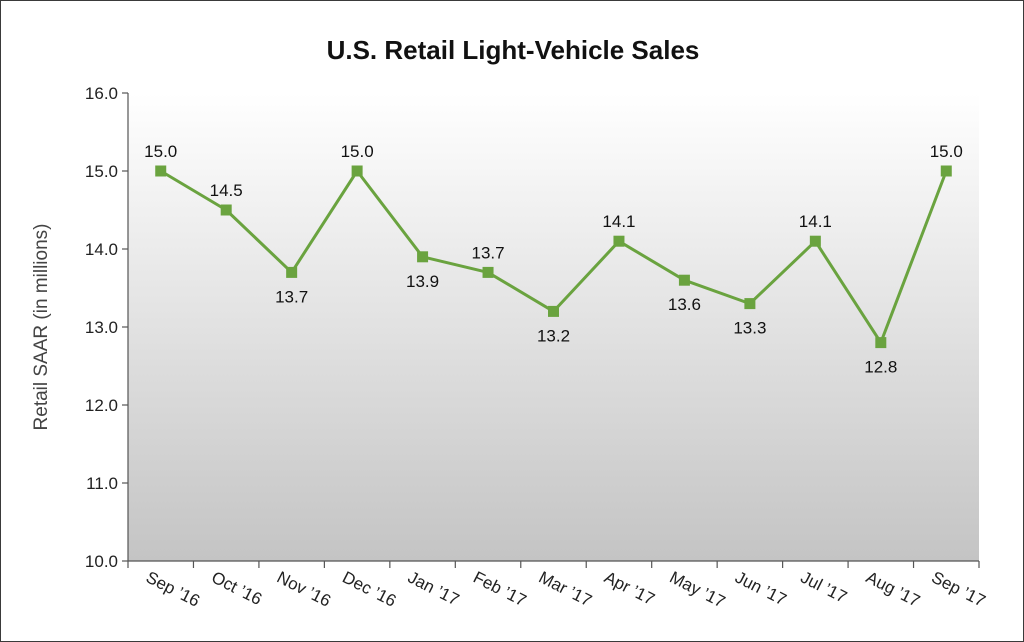  I want to click on x-tick-label: Dec ’16, so click(369, 589).